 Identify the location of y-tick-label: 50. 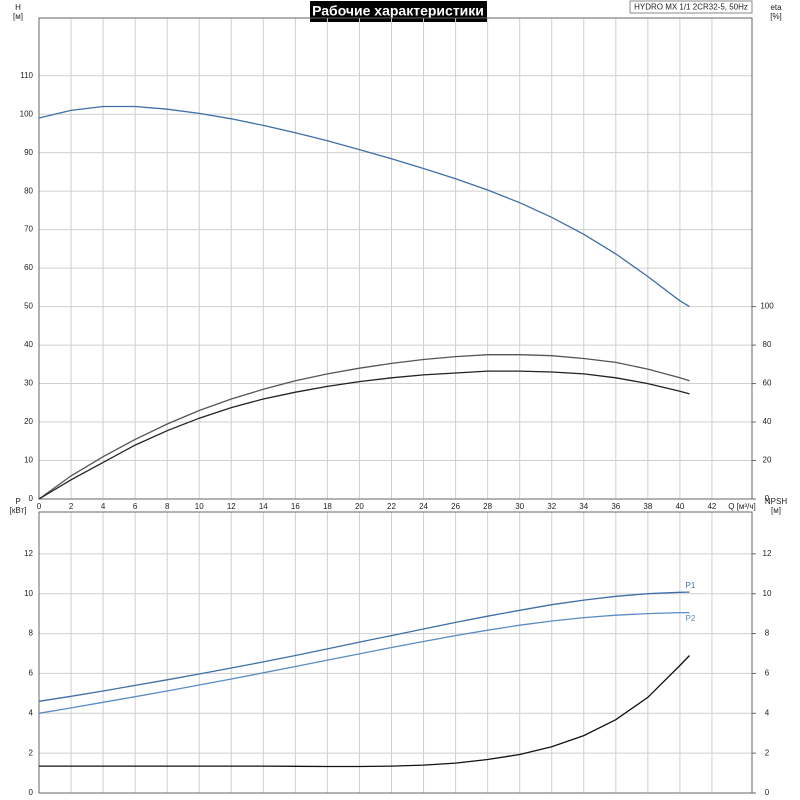
(28, 306).